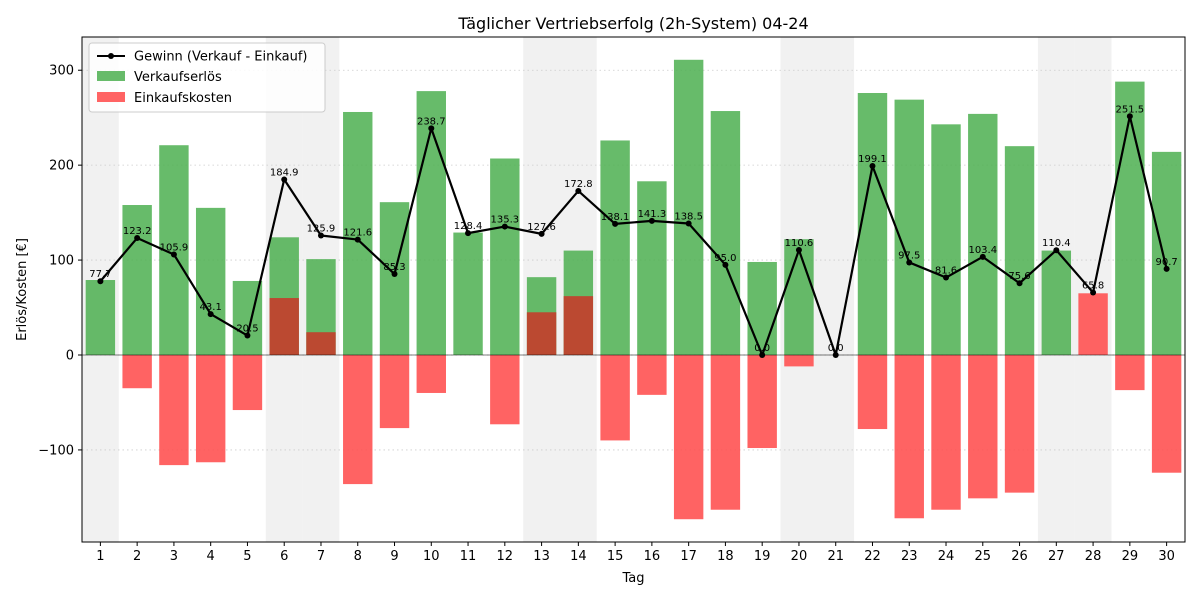  What do you see at coordinates (247, 556) in the screenshot?
I see `x-tick-label-5: 5` at bounding box center [247, 556].